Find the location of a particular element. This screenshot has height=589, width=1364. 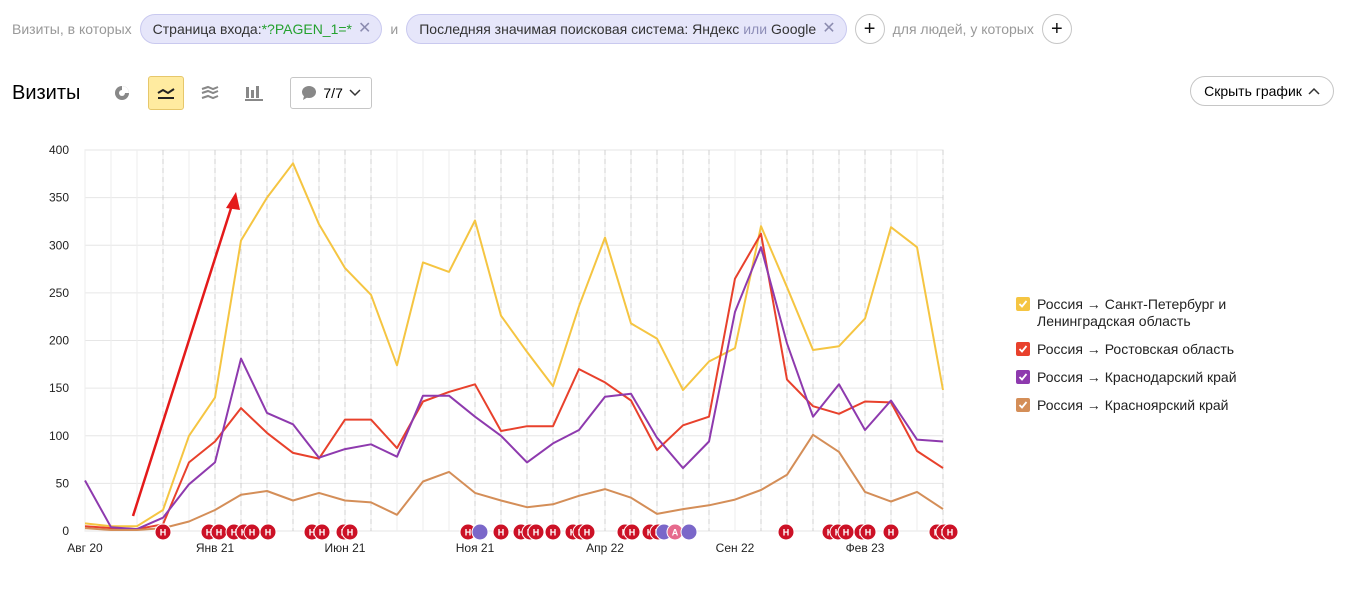

x-tick-label: Апр 22 is located at coordinates (605, 548).